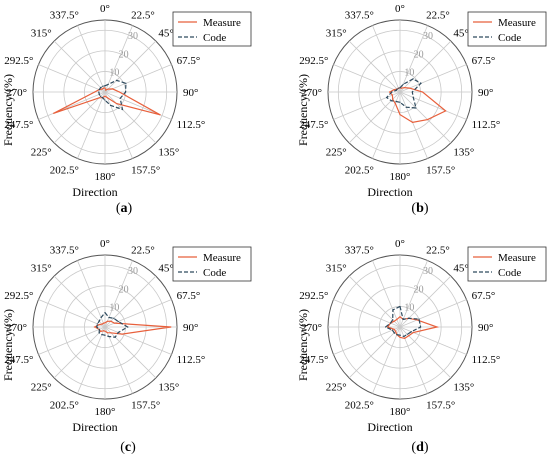 This screenshot has width=550, height=467. Describe the element at coordinates (313, 360) in the screenshot. I see `direction-tick-label: 247.5°` at that location.